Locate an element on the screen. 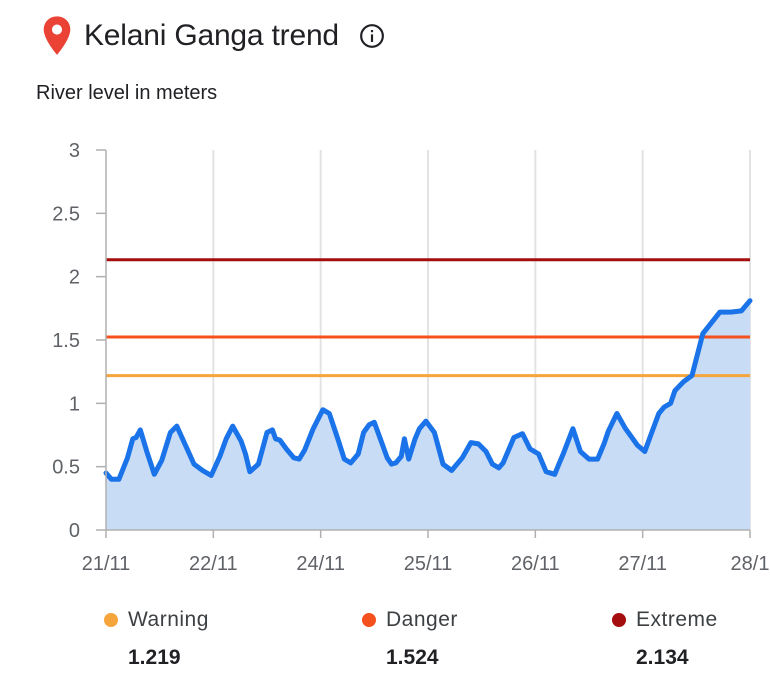 This screenshot has height=695, width=770. x-tick-label: 24/11 is located at coordinates (320, 564).